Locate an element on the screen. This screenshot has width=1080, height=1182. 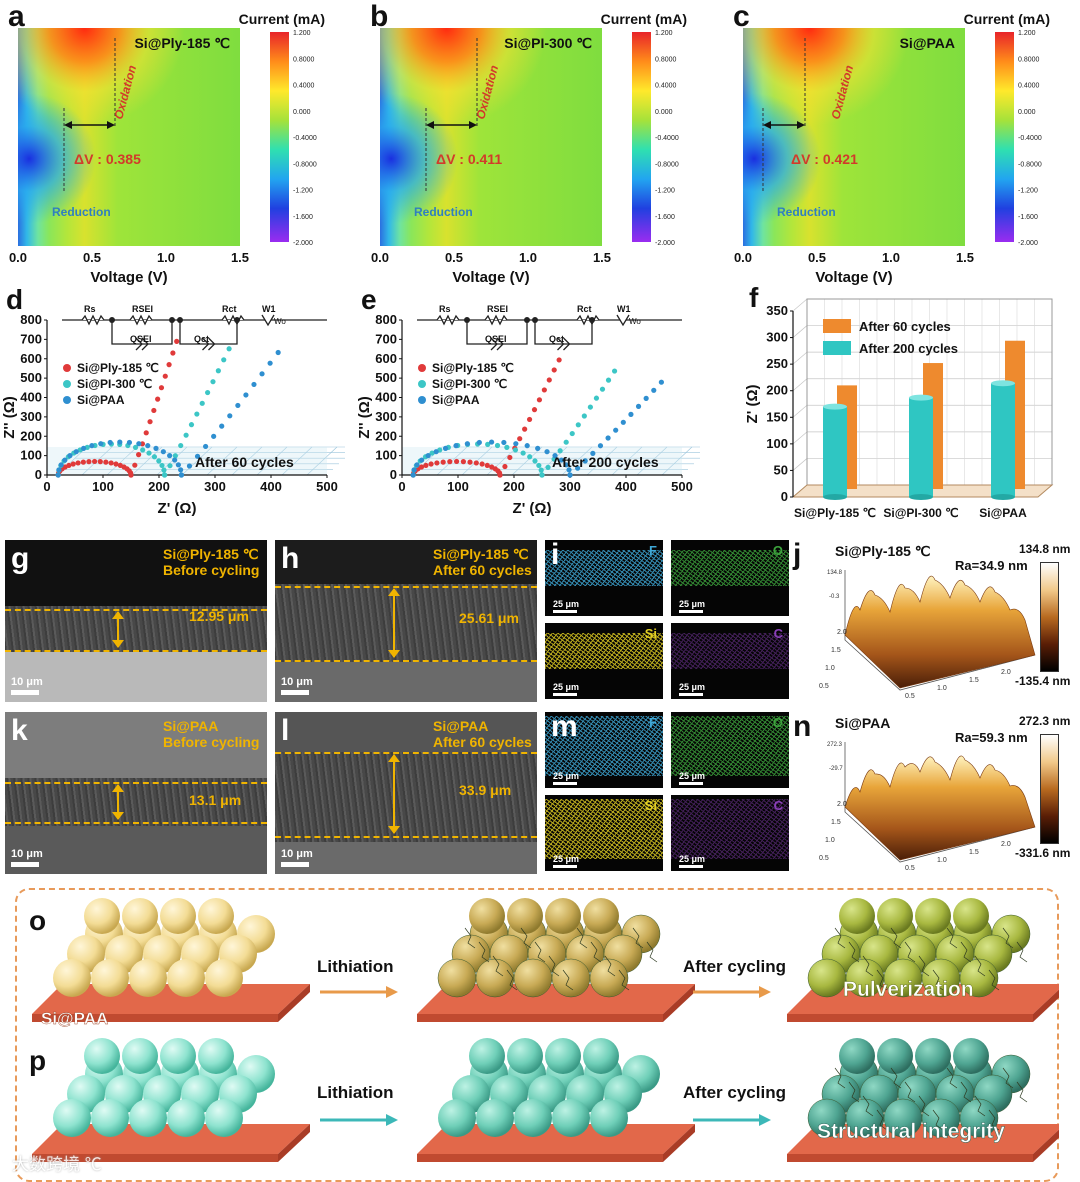
scale-bar is located at coordinates (25, 864).